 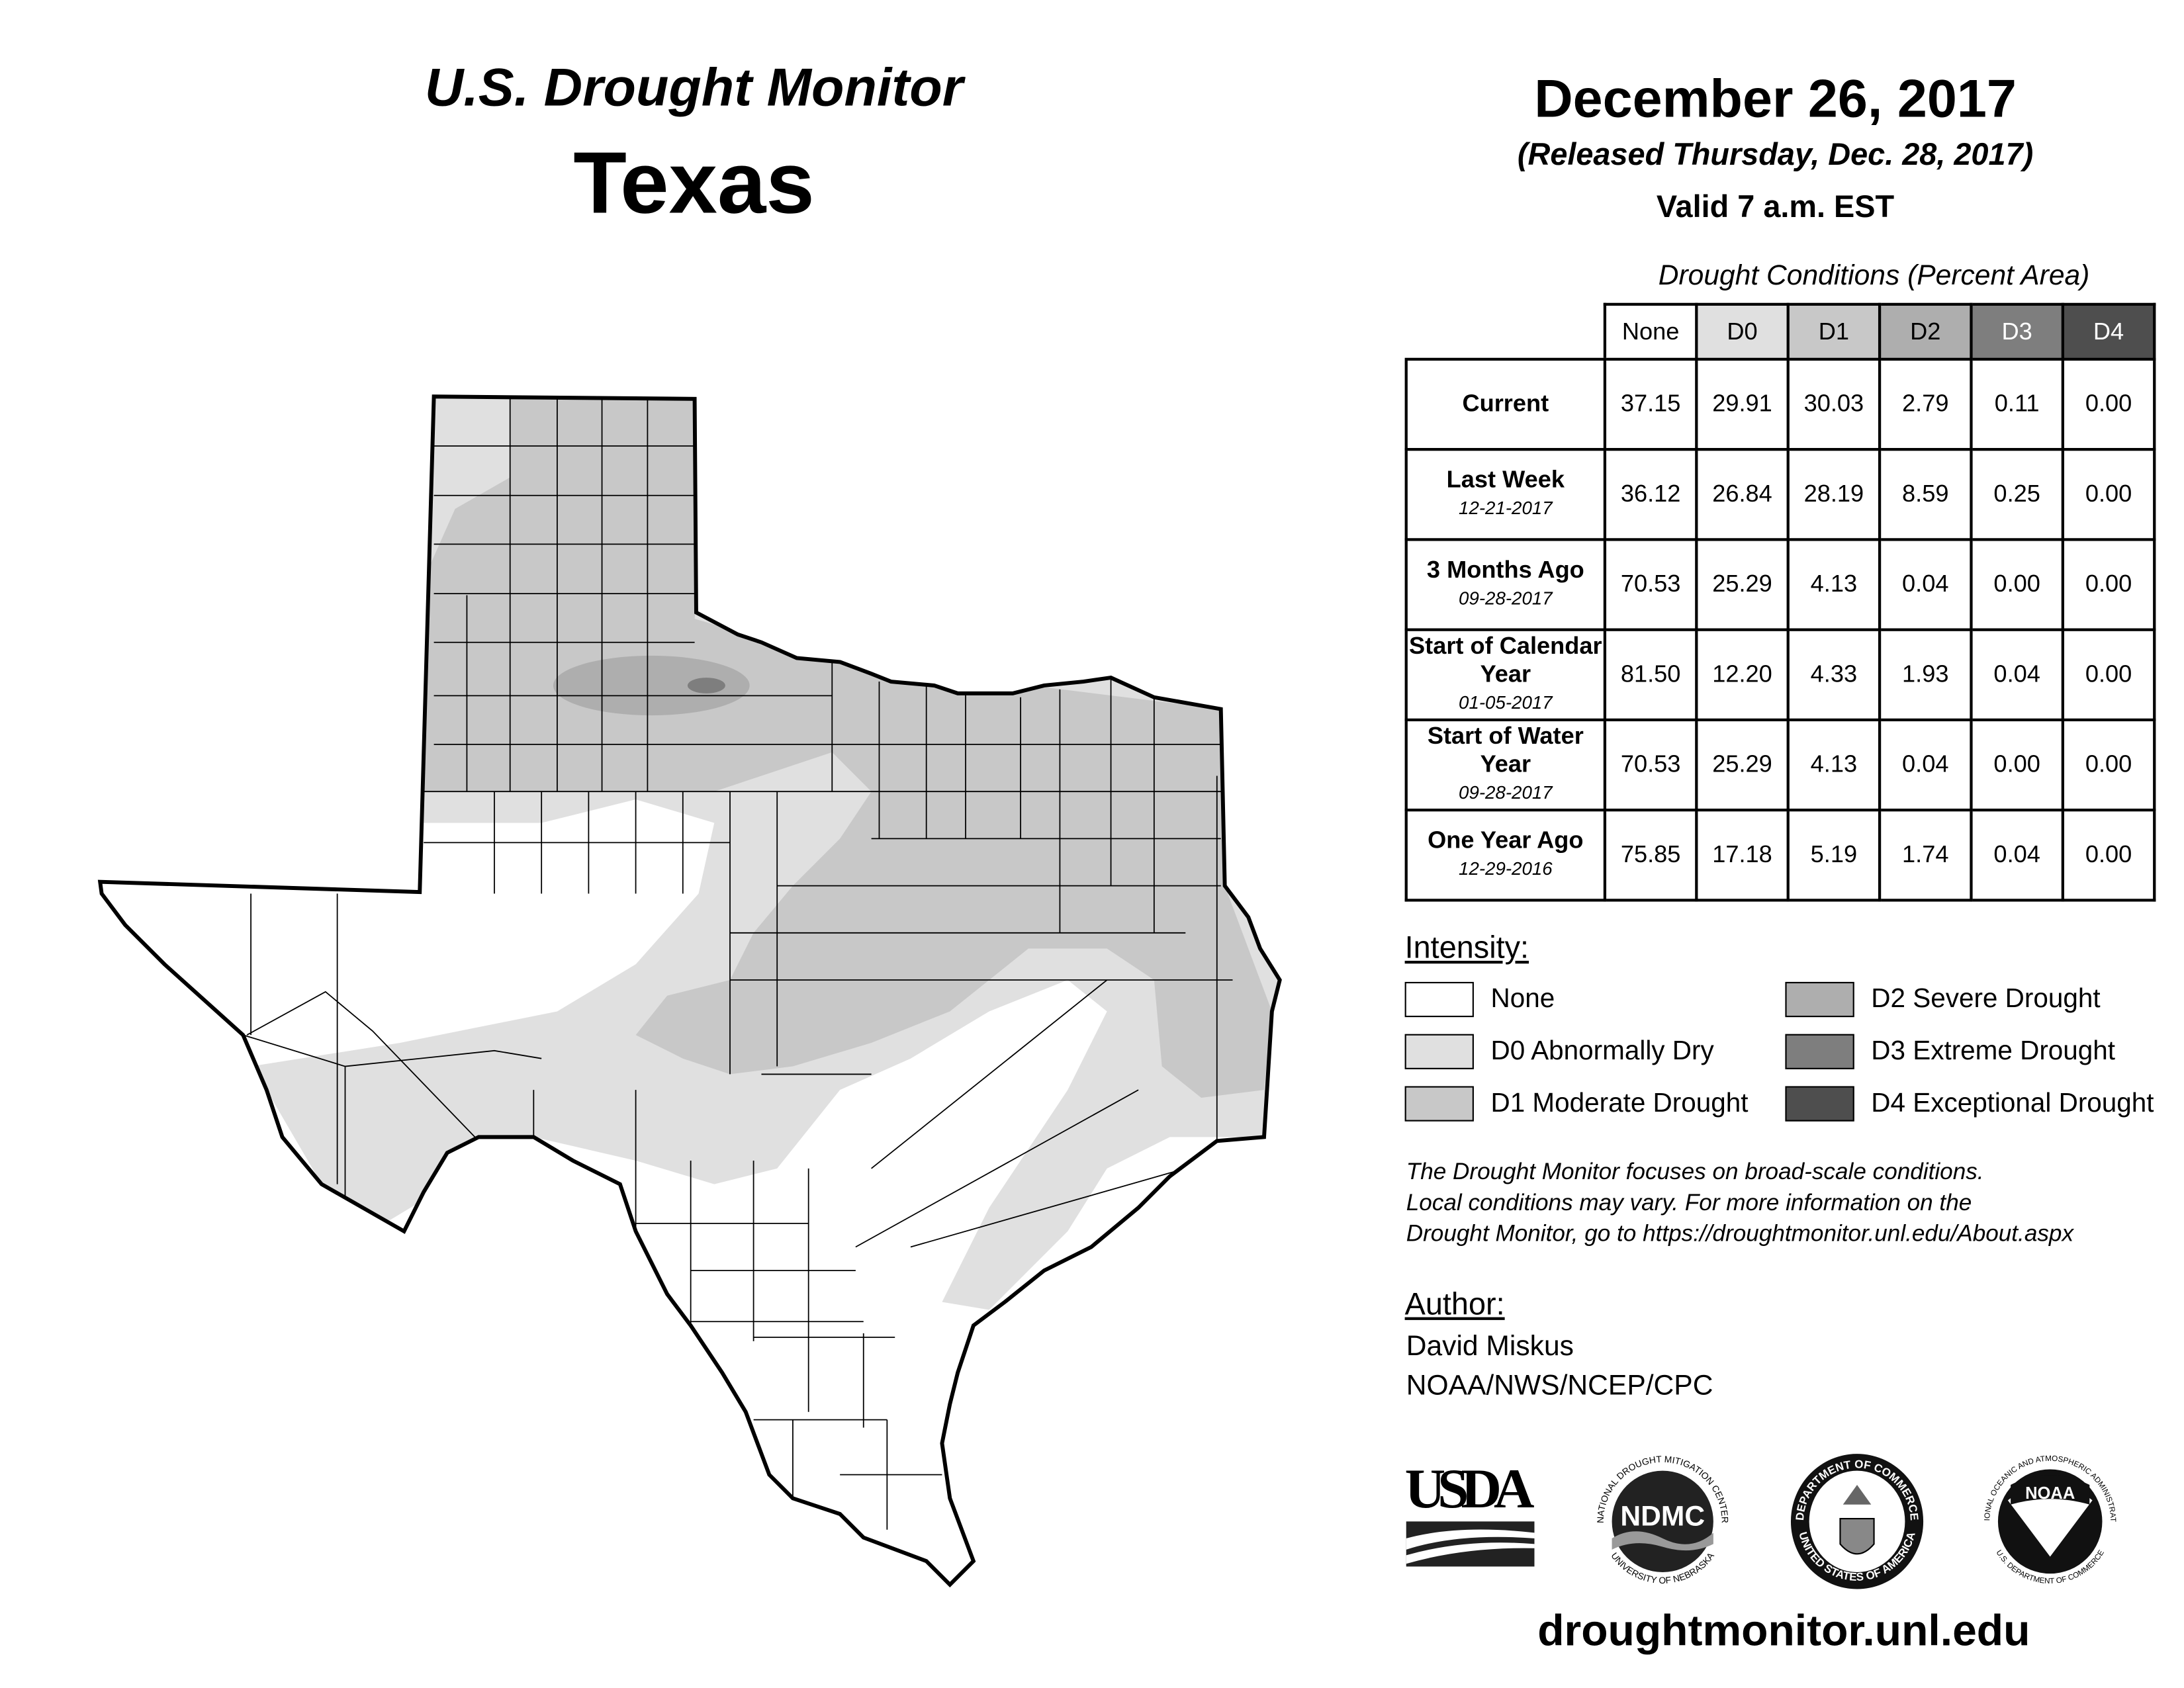 What do you see at coordinates (1506, 840) in the screenshot?
I see `row-label-text: One Year Ago` at bounding box center [1506, 840].